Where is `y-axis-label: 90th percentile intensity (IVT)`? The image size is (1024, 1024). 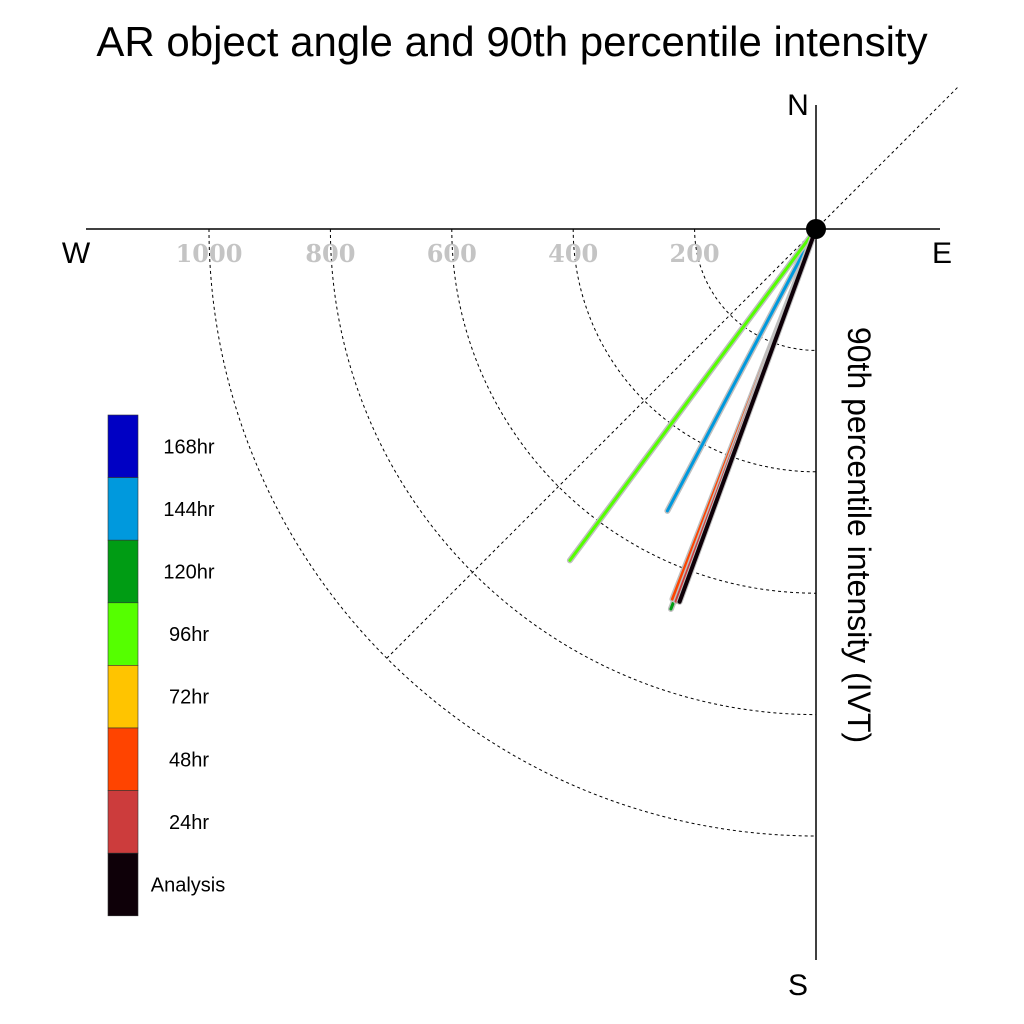 y-axis-label: 90th percentile intensity (IVT) is located at coordinates (859, 535).